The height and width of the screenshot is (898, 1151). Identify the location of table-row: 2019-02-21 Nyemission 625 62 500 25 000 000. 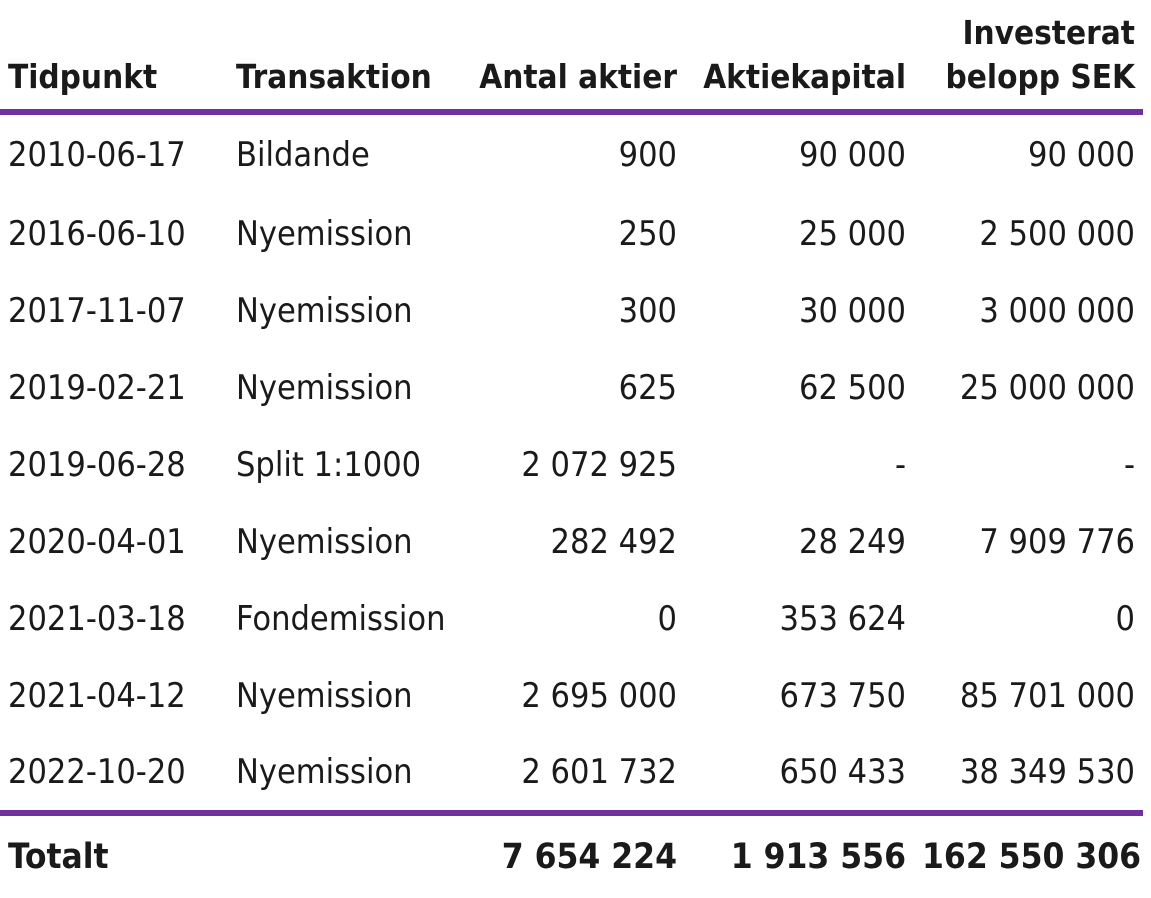
(571, 387).